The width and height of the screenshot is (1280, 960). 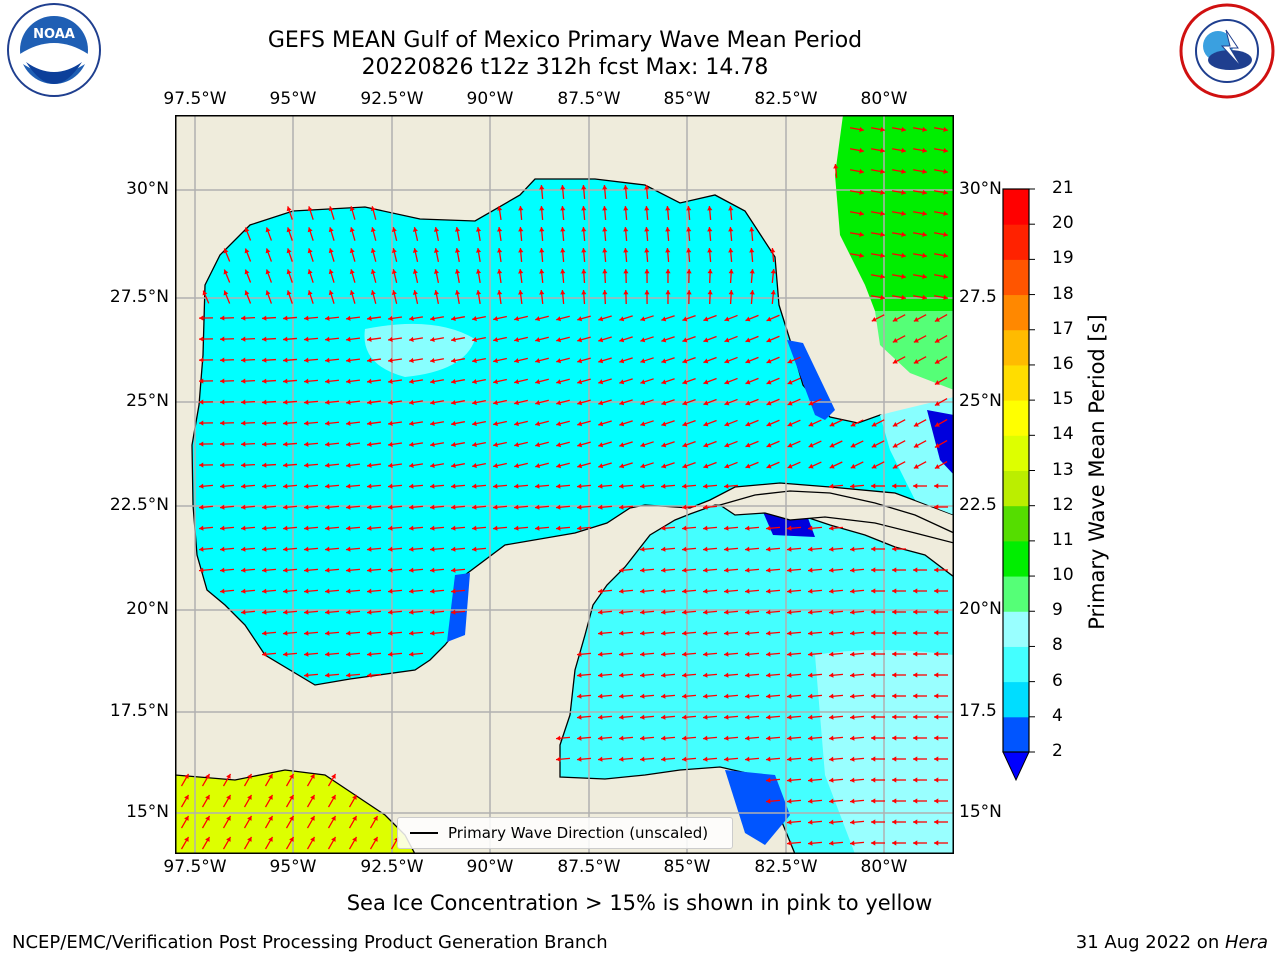 I want to click on lon-tick-top: 97.5°W, so click(x=195, y=99).